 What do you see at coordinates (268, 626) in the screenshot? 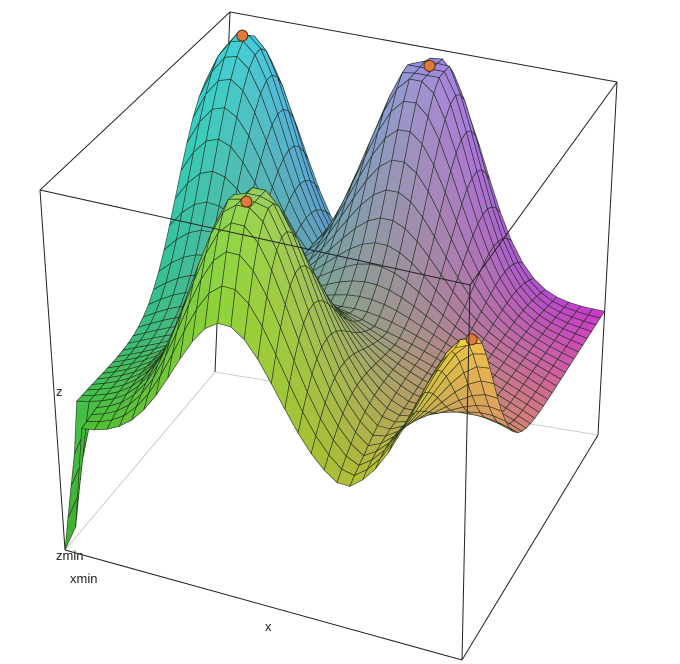
I see `x-axis-label: x` at bounding box center [268, 626].